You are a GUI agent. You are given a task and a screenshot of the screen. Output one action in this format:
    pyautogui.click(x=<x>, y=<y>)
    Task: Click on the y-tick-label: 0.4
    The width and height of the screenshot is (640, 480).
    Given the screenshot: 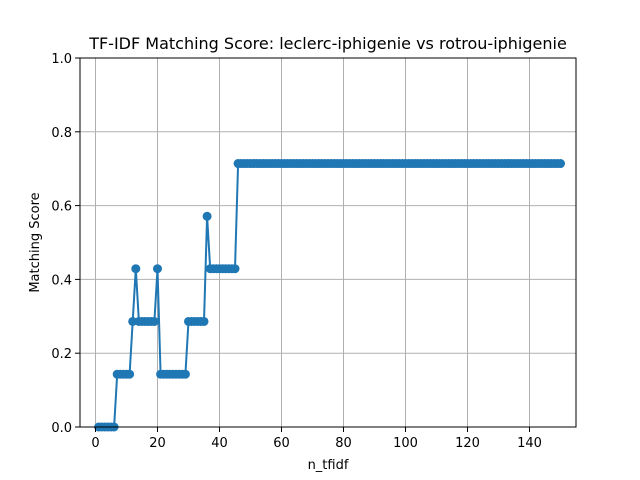 What is the action you would take?
    pyautogui.click(x=61, y=280)
    